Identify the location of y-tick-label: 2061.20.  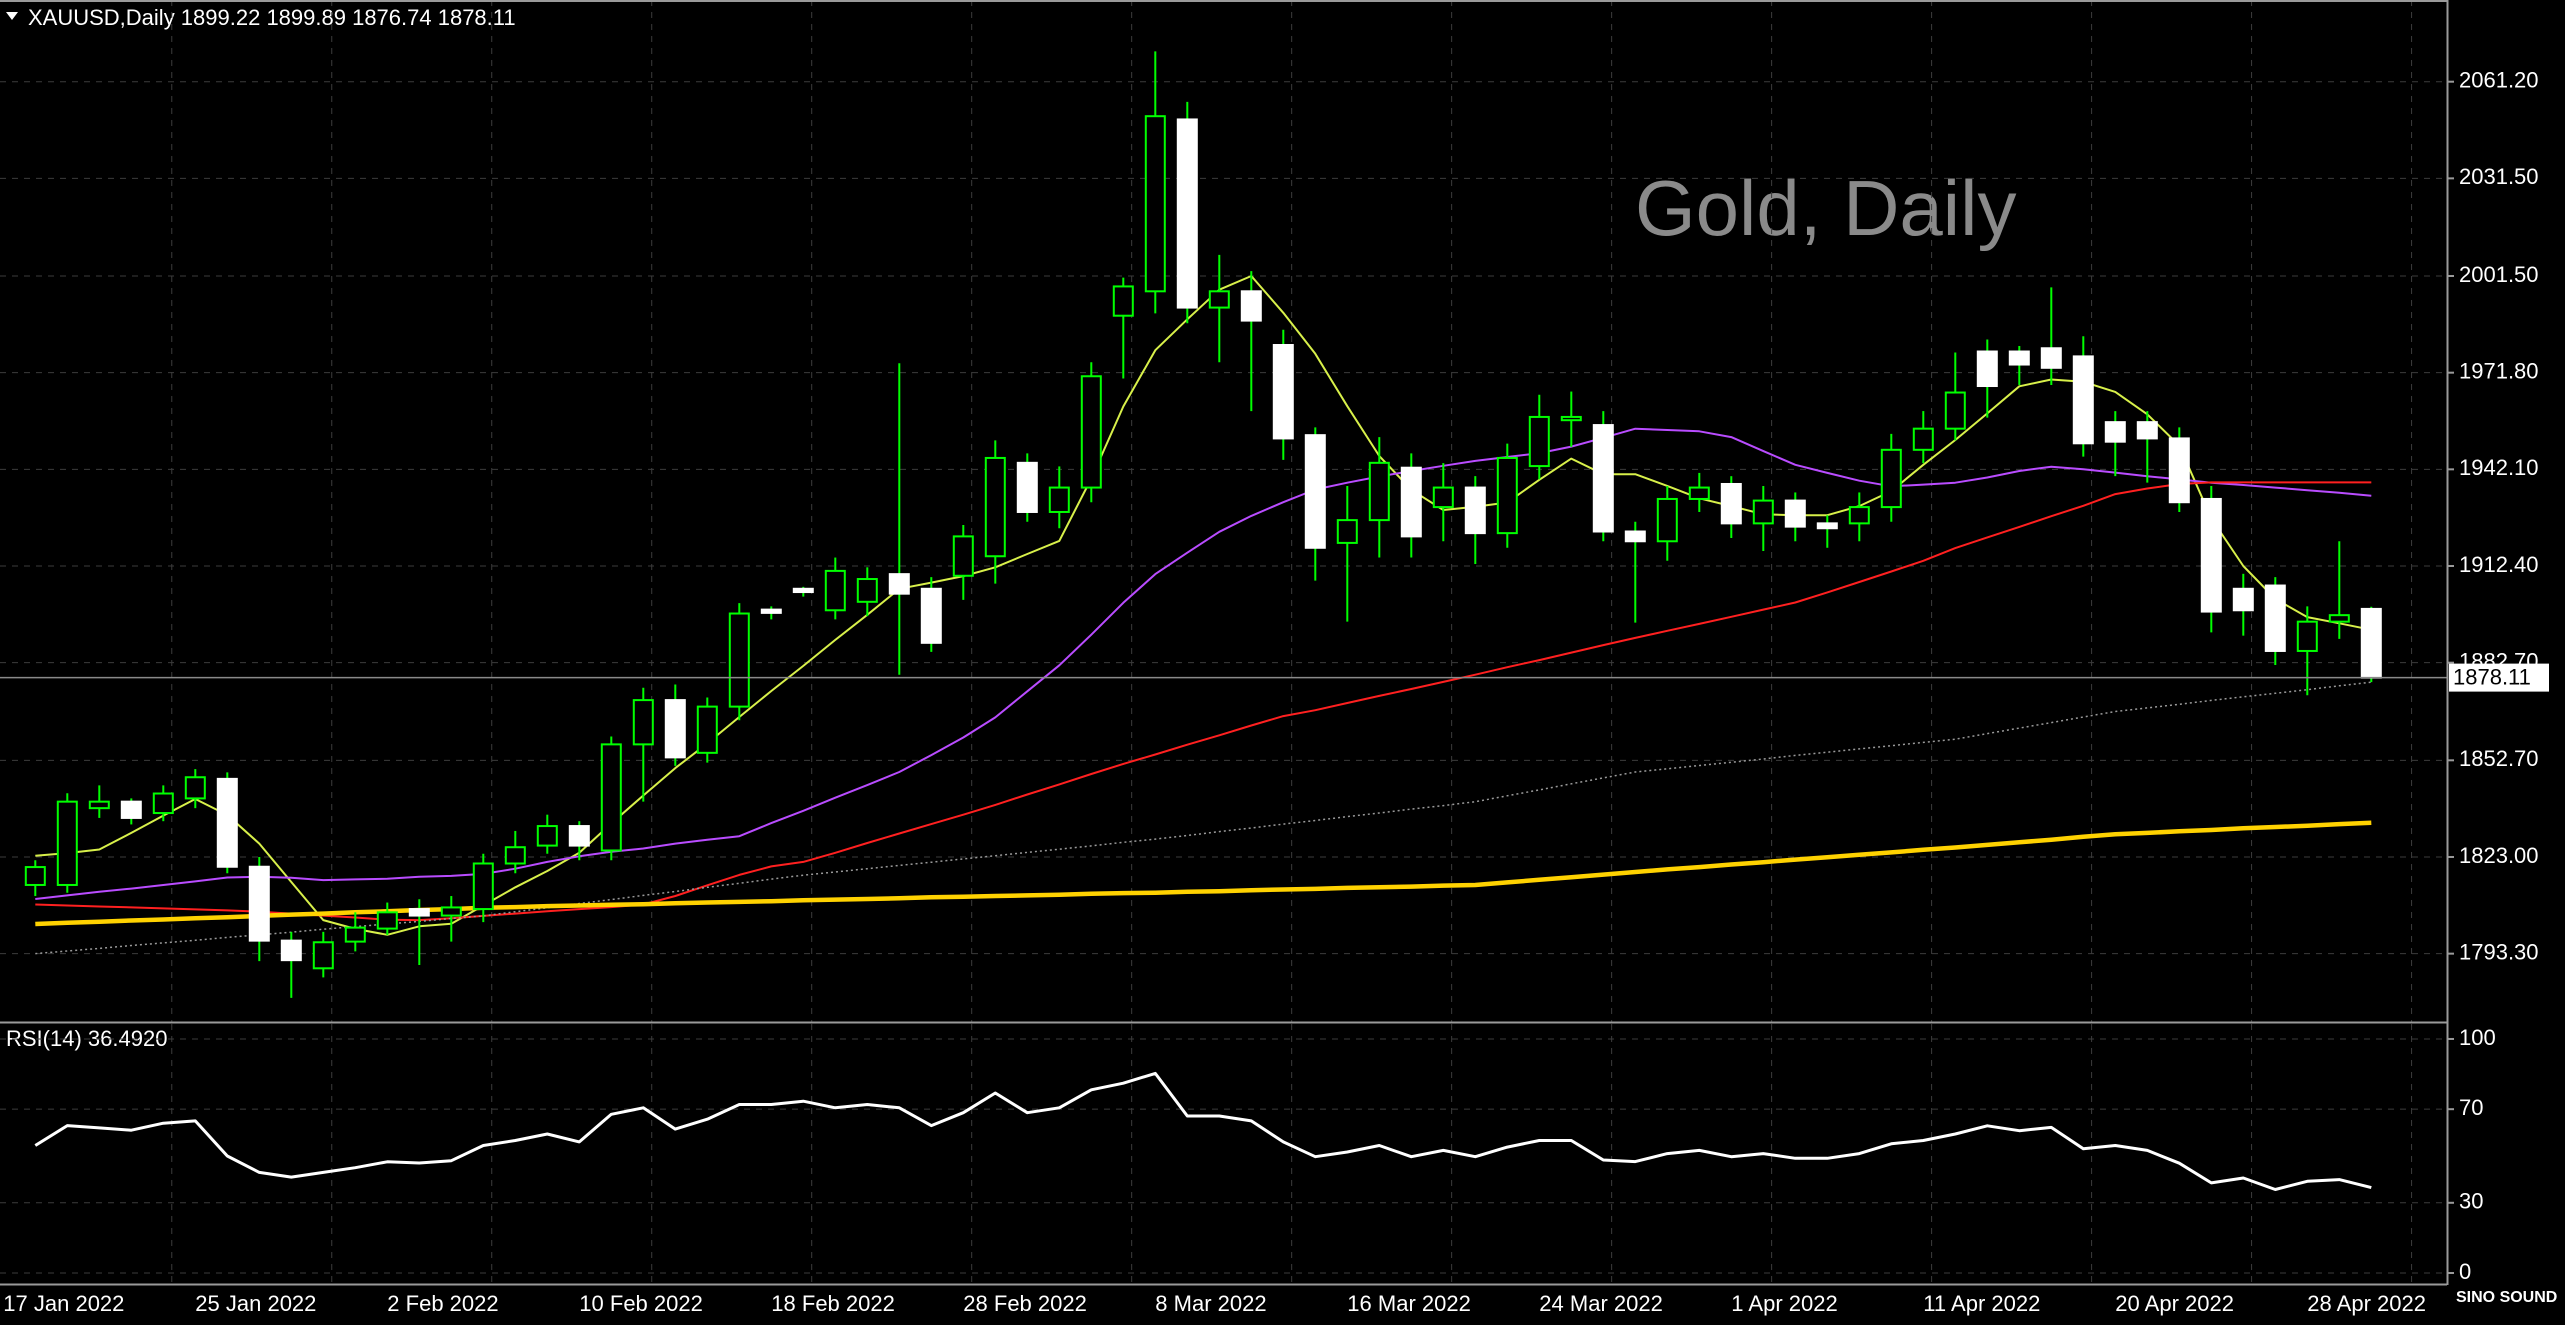
(2499, 80).